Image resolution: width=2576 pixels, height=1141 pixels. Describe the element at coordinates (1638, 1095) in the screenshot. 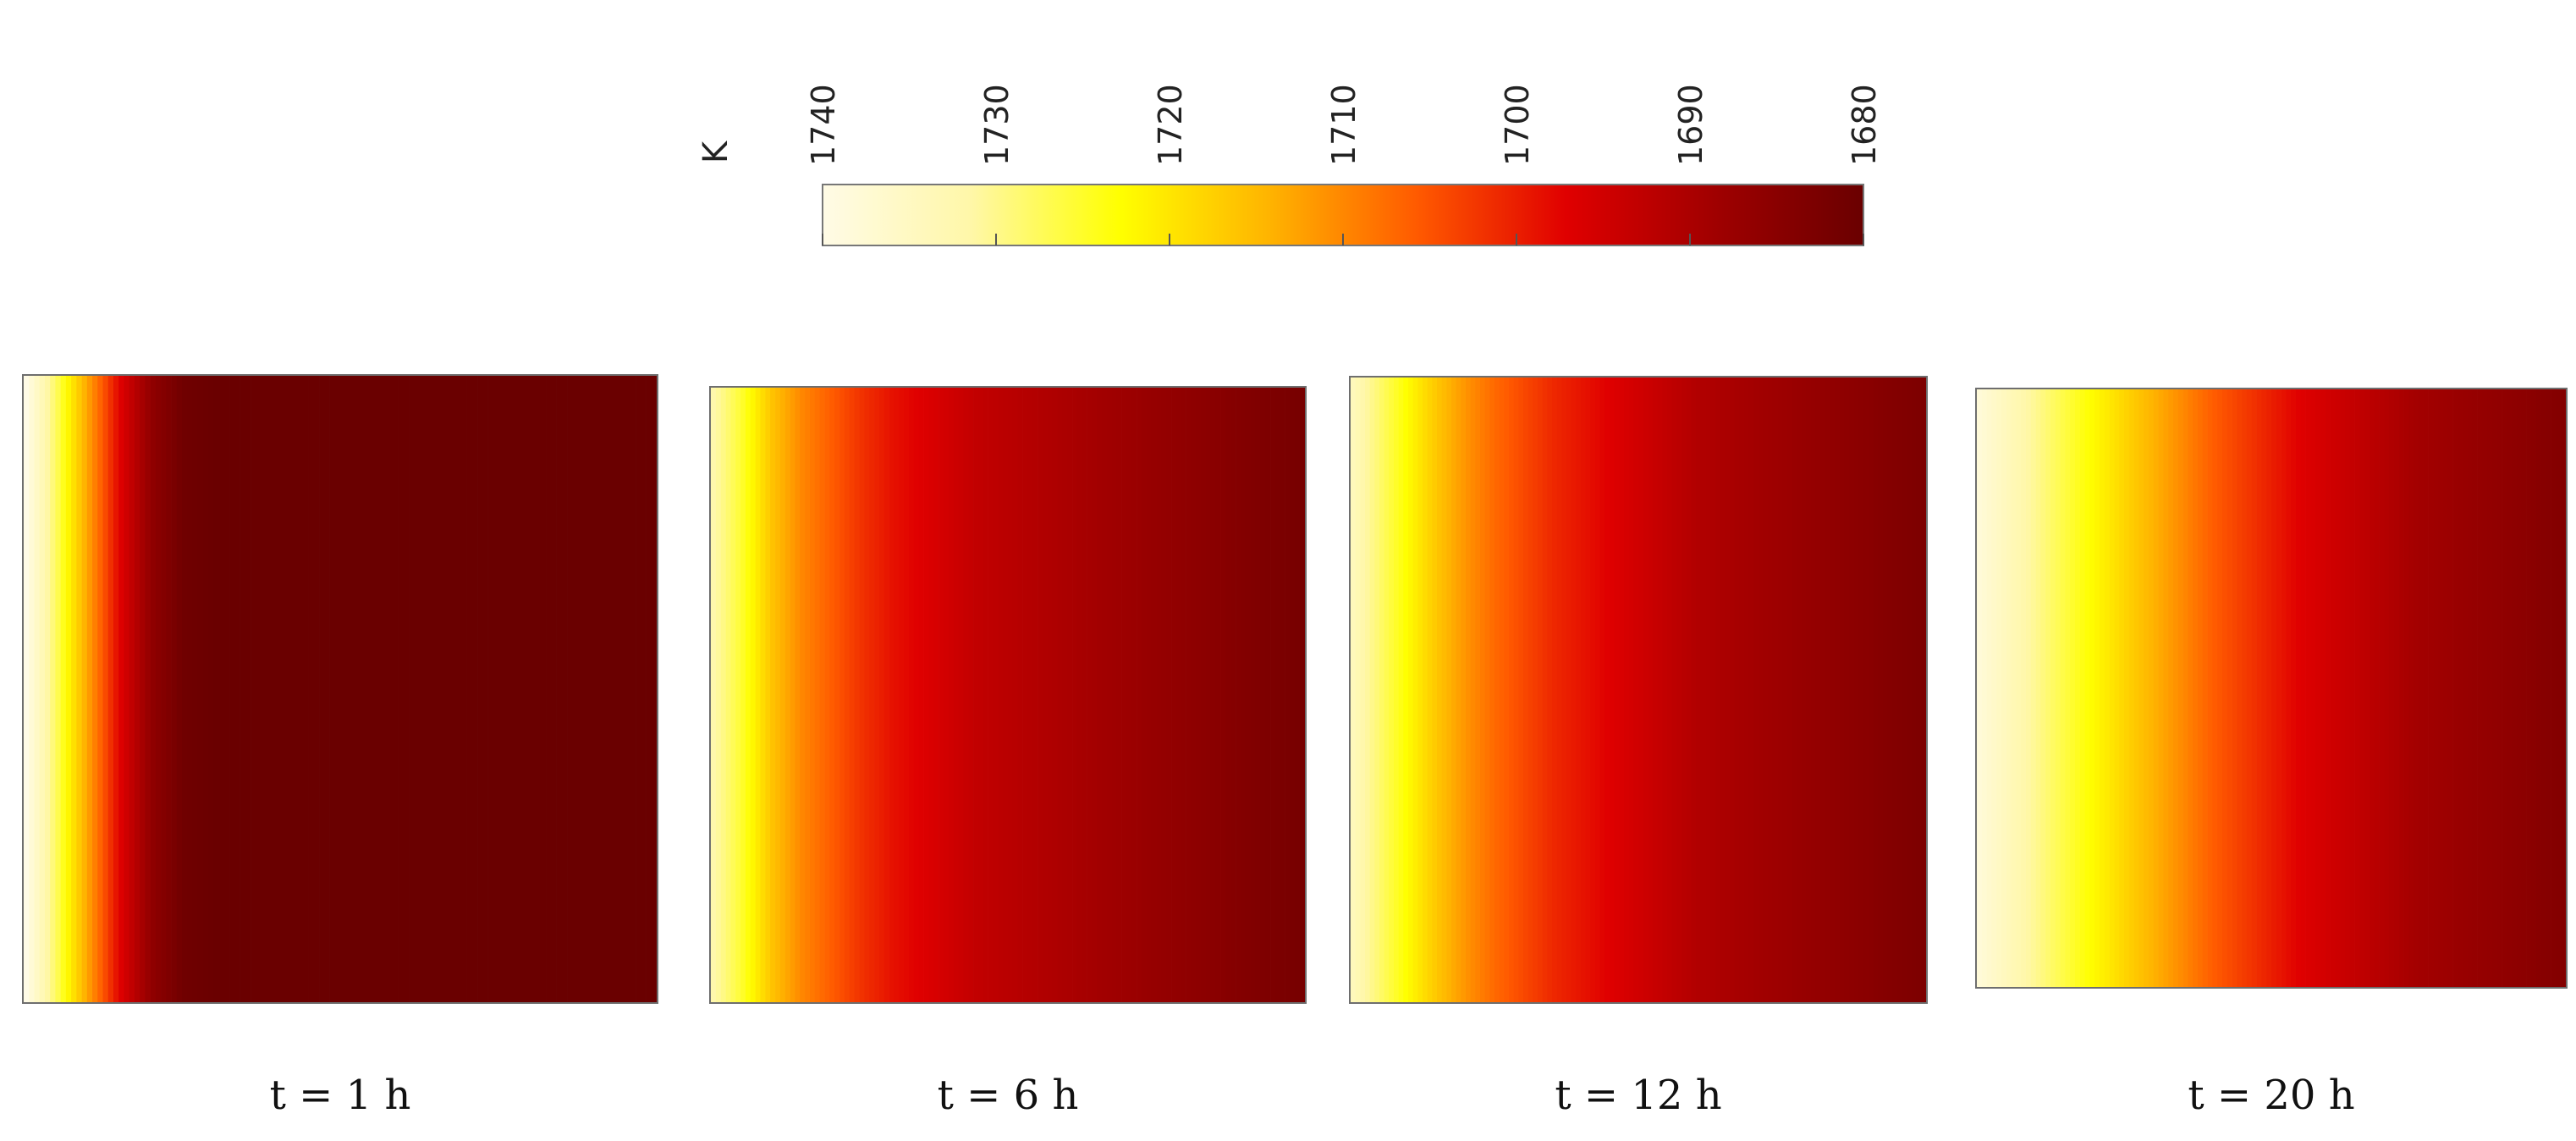

I see `panel-label-12h: t = 12 h` at that location.